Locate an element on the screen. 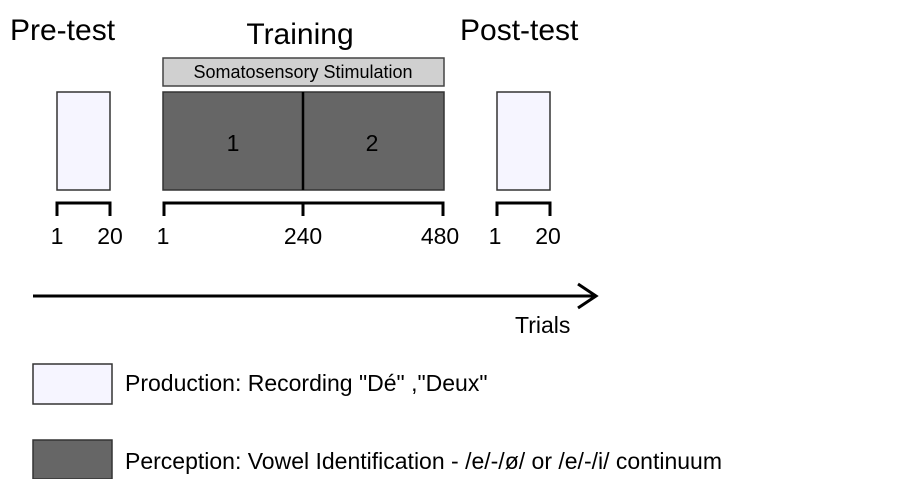 The height and width of the screenshot is (479, 897). banner-box is located at coordinates (303, 72).